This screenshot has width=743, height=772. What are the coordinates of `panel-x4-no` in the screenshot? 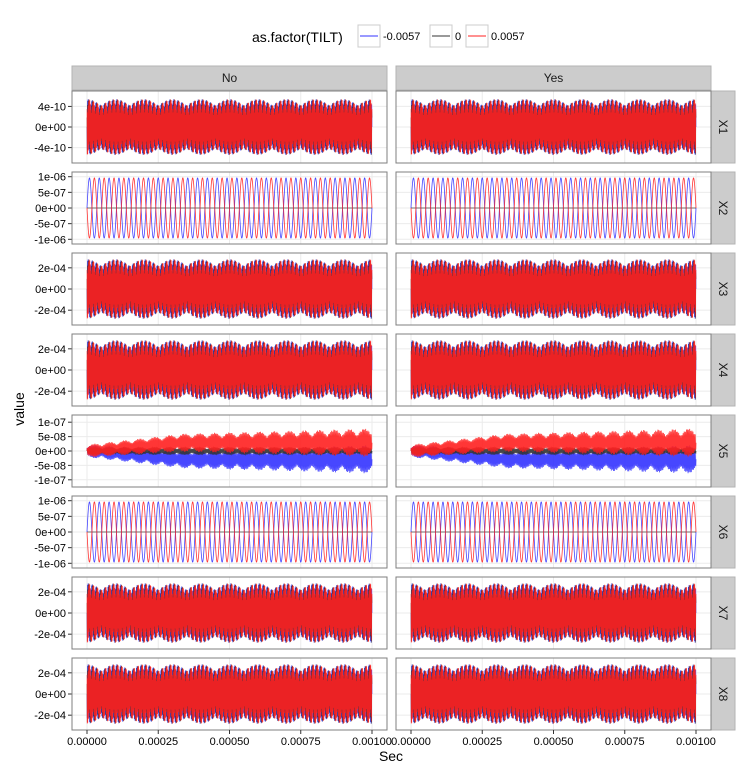 It's located at (229, 370).